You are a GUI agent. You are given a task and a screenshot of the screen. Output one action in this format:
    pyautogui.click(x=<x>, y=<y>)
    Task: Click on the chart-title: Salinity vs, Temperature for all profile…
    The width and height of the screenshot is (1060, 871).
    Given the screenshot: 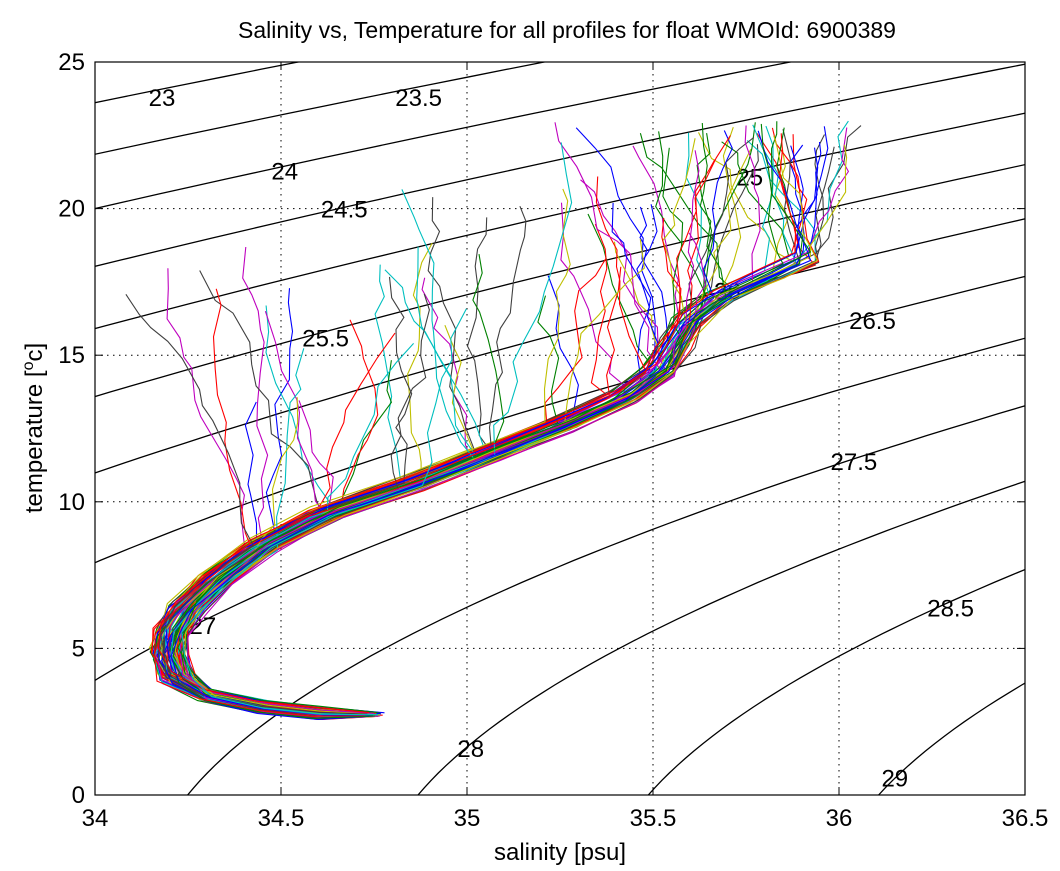 What is the action you would take?
    pyautogui.click(x=567, y=30)
    